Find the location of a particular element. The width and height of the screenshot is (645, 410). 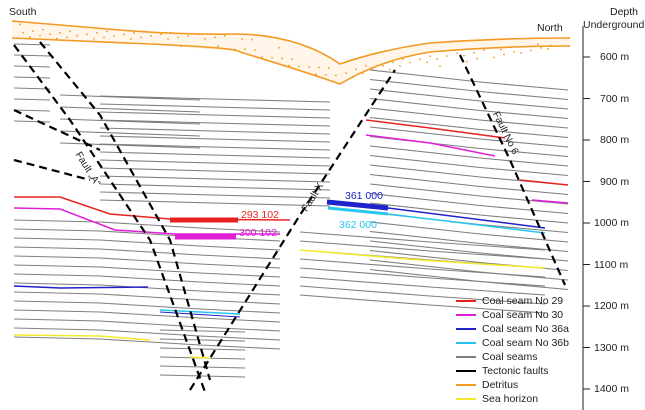

north-label: North is located at coordinates (550, 28).